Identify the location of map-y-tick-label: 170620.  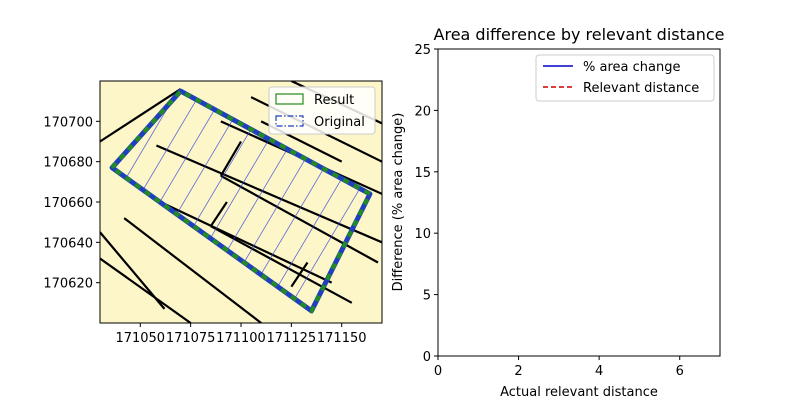
(68, 284).